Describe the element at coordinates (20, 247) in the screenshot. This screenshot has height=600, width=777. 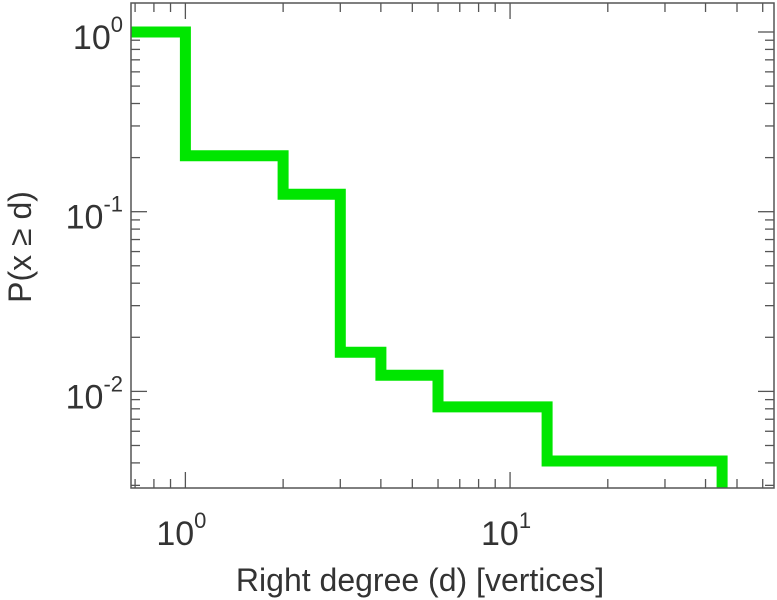
I see `y-axis-title: P(x ≥ d)` at that location.